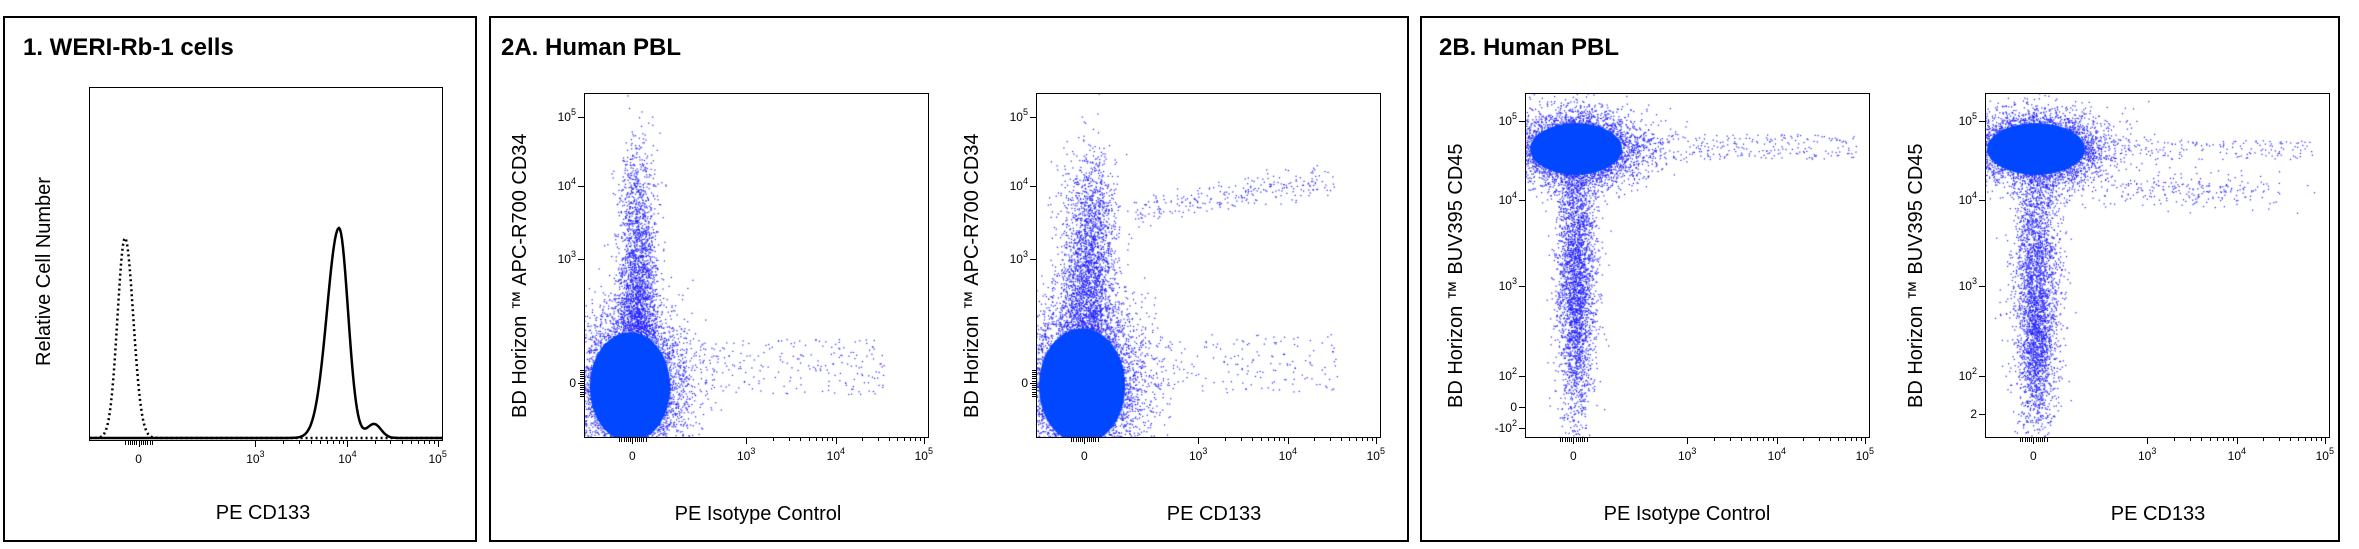 The height and width of the screenshot is (549, 2359). What do you see at coordinates (1514, 370) in the screenshot?
I see `tick-exponent: 2` at bounding box center [1514, 370].